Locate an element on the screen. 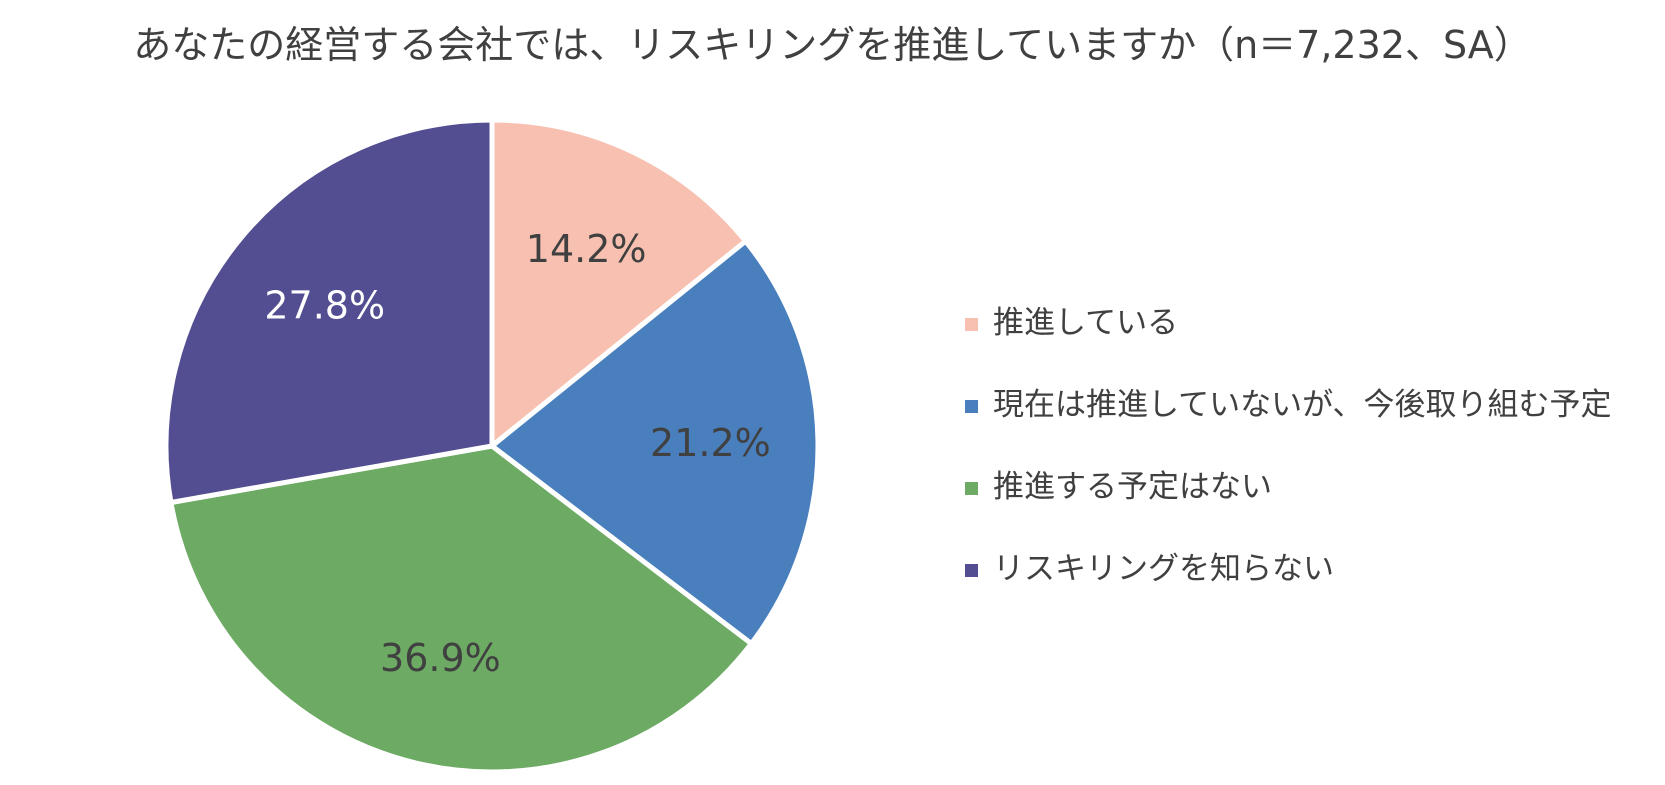 The width and height of the screenshot is (1665, 785). legend-label-unaware: リスキリングを知らない is located at coordinates (1163, 569).